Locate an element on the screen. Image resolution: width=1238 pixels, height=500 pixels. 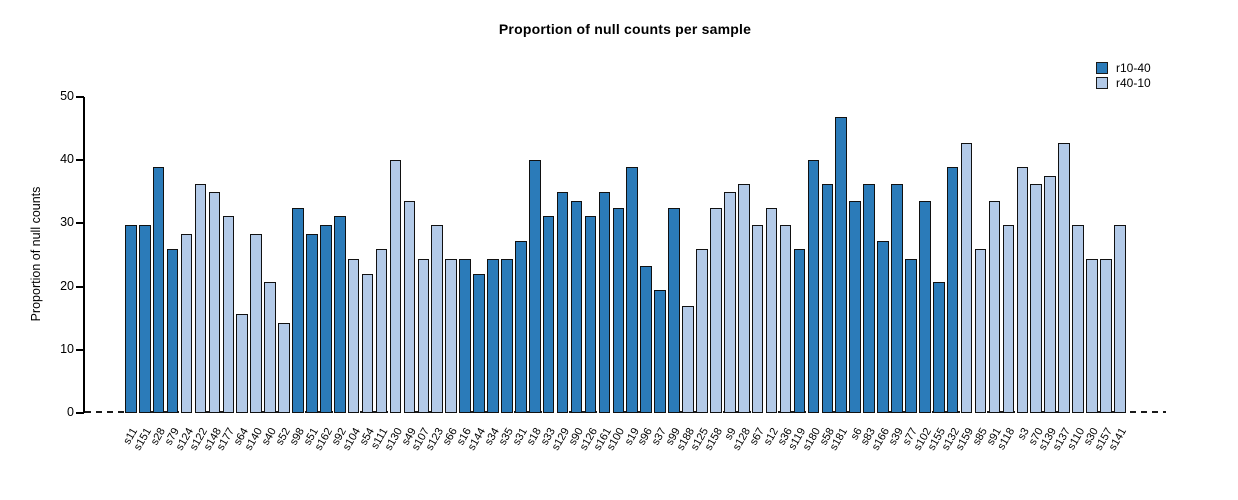
y-tick-label: 20 is located at coordinates (67, 285).